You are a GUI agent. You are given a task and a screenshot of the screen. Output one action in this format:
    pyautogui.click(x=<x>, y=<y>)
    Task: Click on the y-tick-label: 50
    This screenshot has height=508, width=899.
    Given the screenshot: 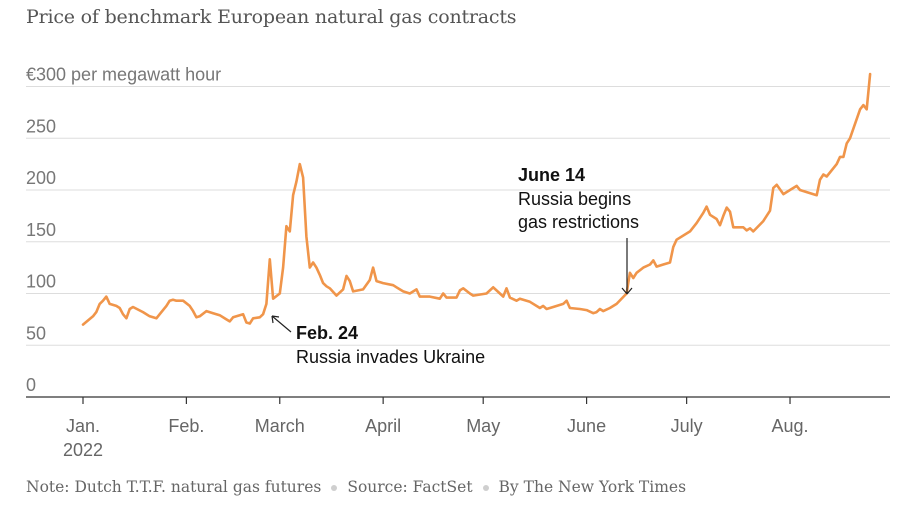 What is the action you would take?
    pyautogui.click(x=36, y=333)
    